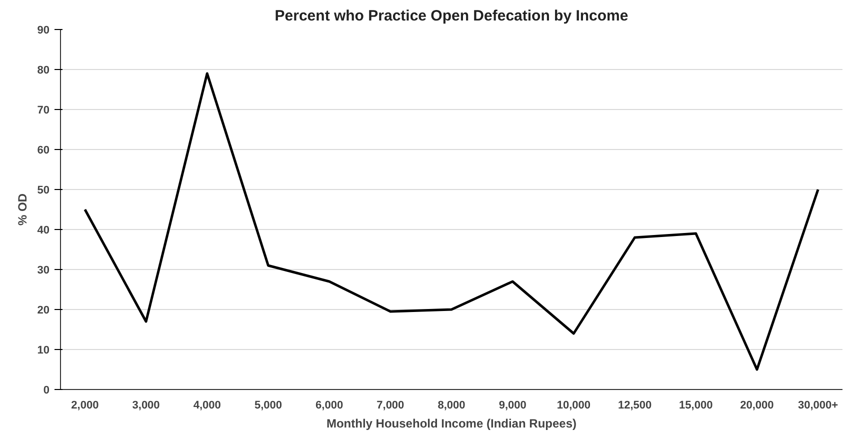 This screenshot has height=433, width=862. Describe the element at coordinates (43, 70) in the screenshot. I see `y-tick-label: 80` at that location.